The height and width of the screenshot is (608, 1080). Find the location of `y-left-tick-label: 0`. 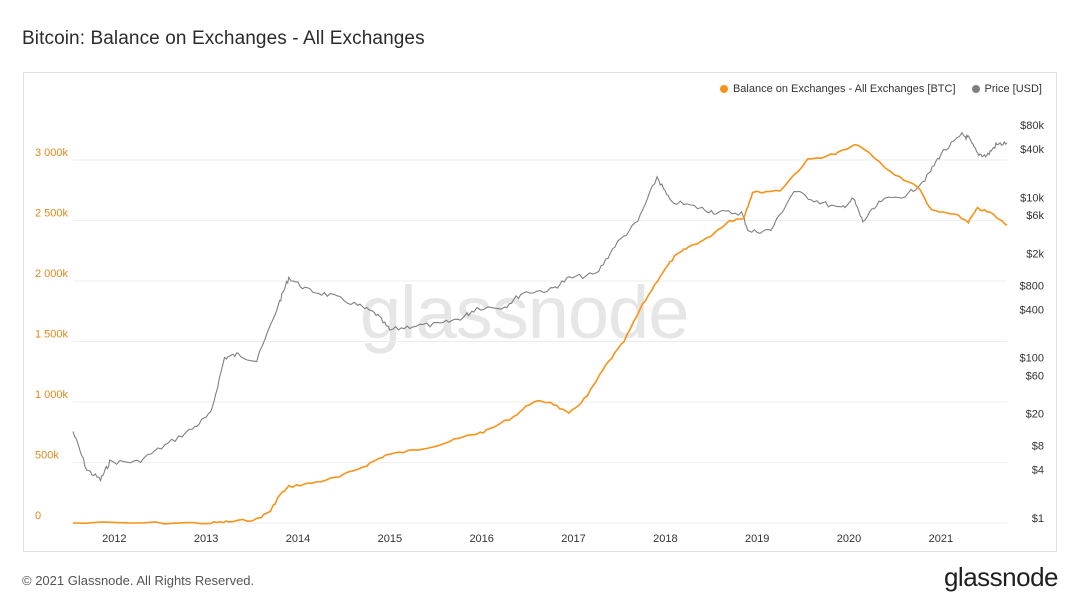

y-left-tick-label: 0 is located at coordinates (38, 516).